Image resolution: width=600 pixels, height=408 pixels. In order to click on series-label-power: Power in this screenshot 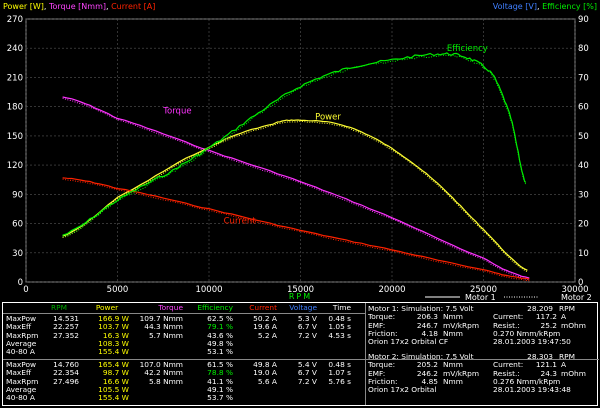, I will do `click(328, 117)`.